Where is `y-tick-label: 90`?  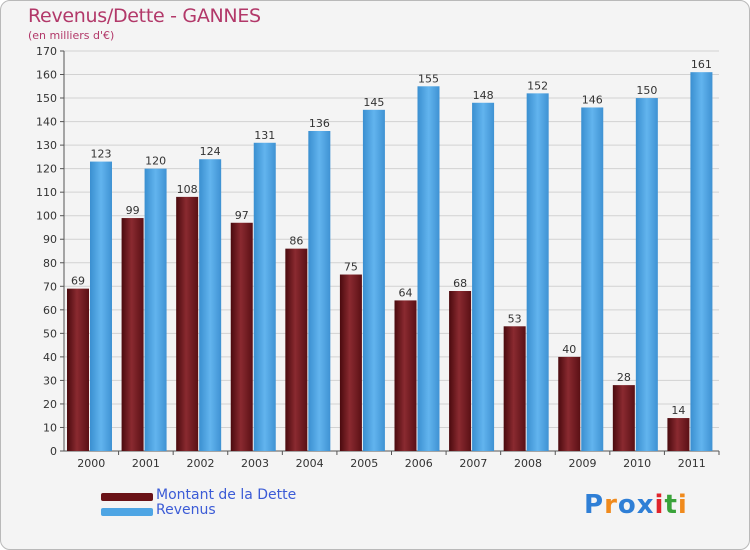 y-tick-label: 90 is located at coordinates (50, 239).